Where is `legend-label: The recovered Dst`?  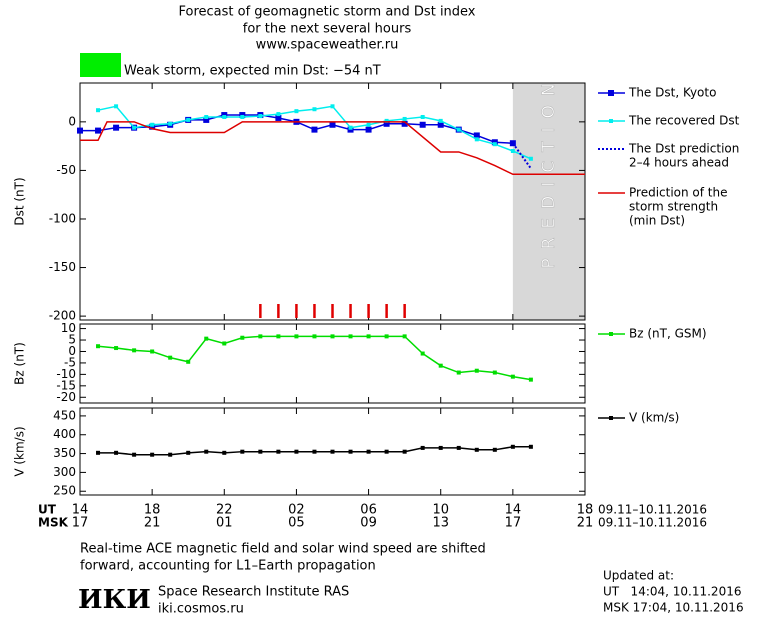
legend-label: The recovered Dst is located at coordinates (684, 121).